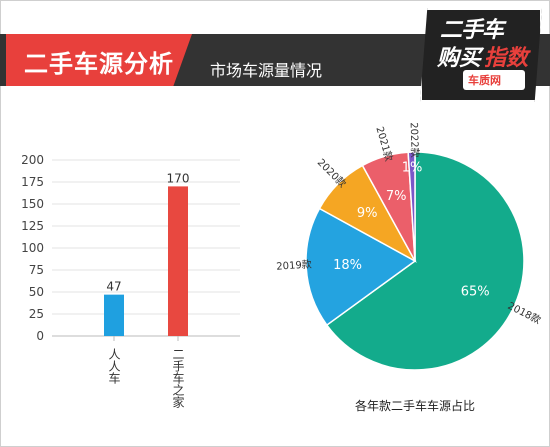 The width and height of the screenshot is (550, 447). I want to click on logo-badge-text: 车质网, so click(484, 80).